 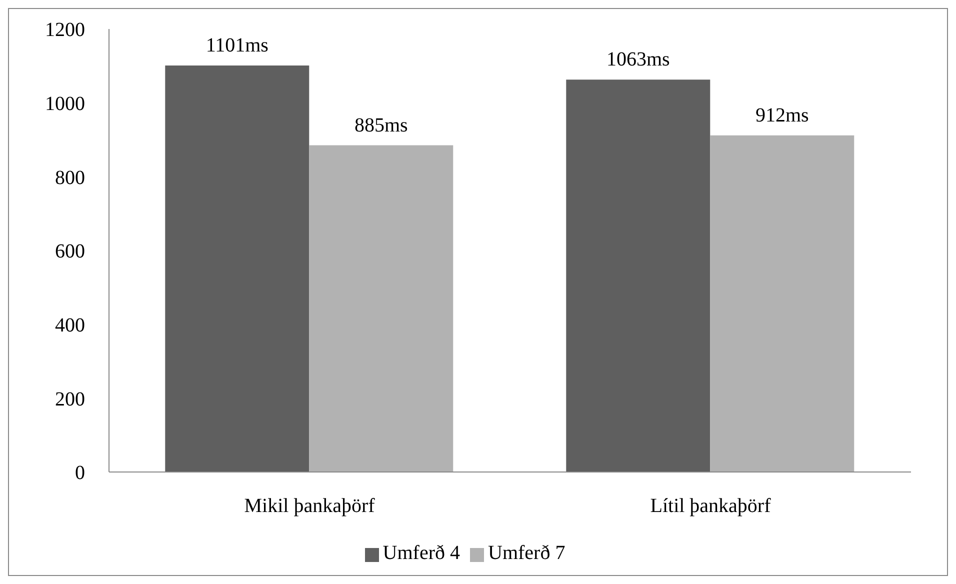 I want to click on data-label: 912ms, so click(x=782, y=115).